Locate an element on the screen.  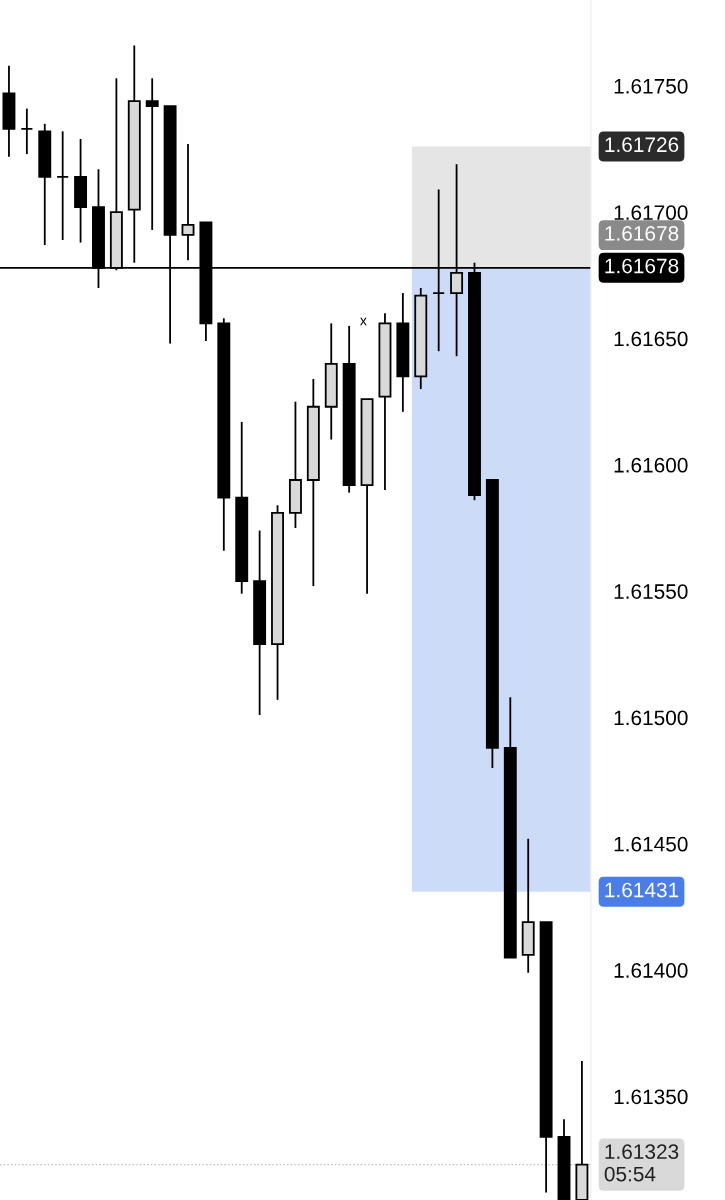
band-label: 1.61726 is located at coordinates (642, 145).